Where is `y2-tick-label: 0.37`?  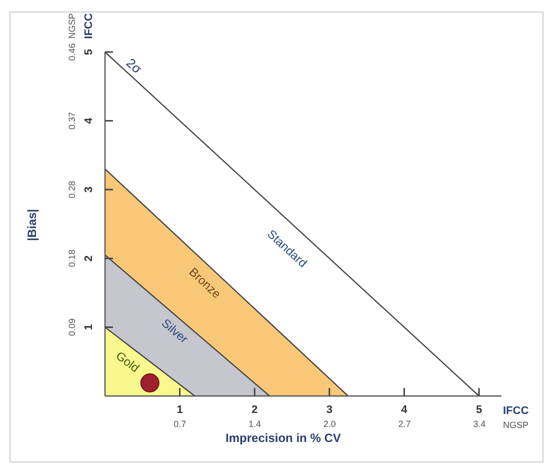 y2-tick-label: 0.37 is located at coordinates (72, 121).